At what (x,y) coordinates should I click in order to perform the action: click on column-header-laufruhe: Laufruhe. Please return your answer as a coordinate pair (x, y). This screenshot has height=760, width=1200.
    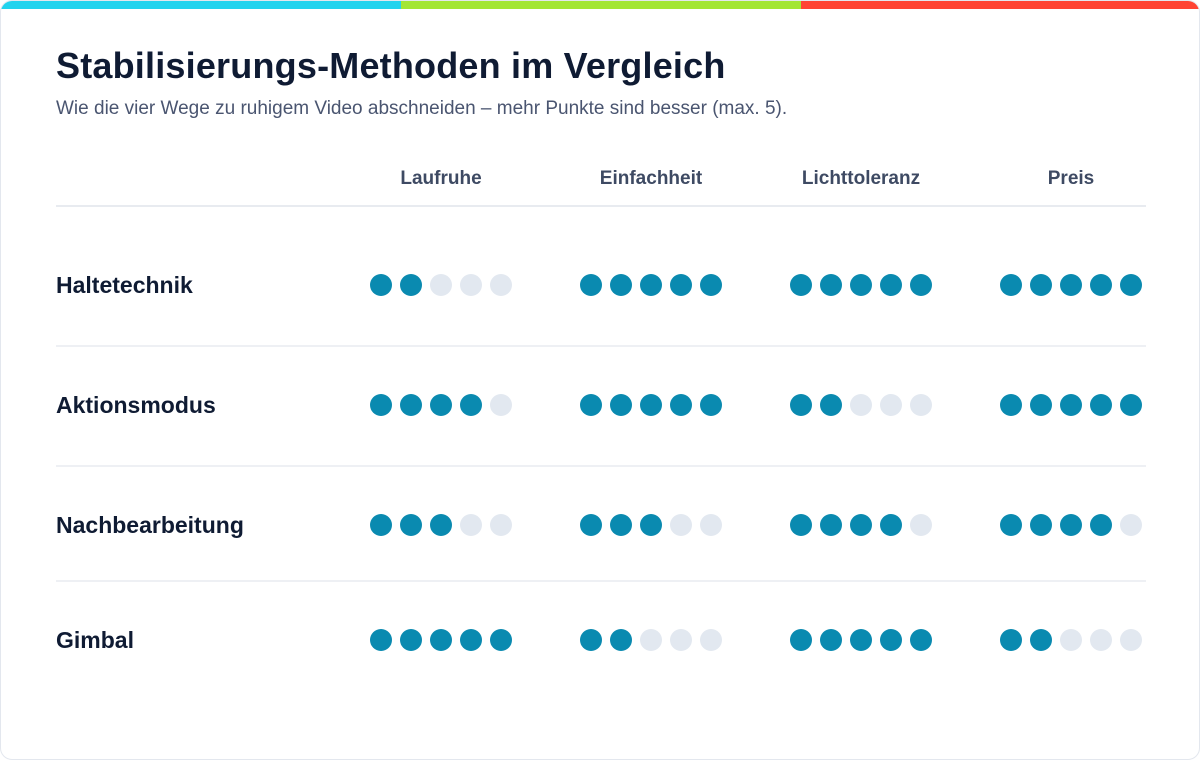
    Looking at the image, I should click on (441, 178).